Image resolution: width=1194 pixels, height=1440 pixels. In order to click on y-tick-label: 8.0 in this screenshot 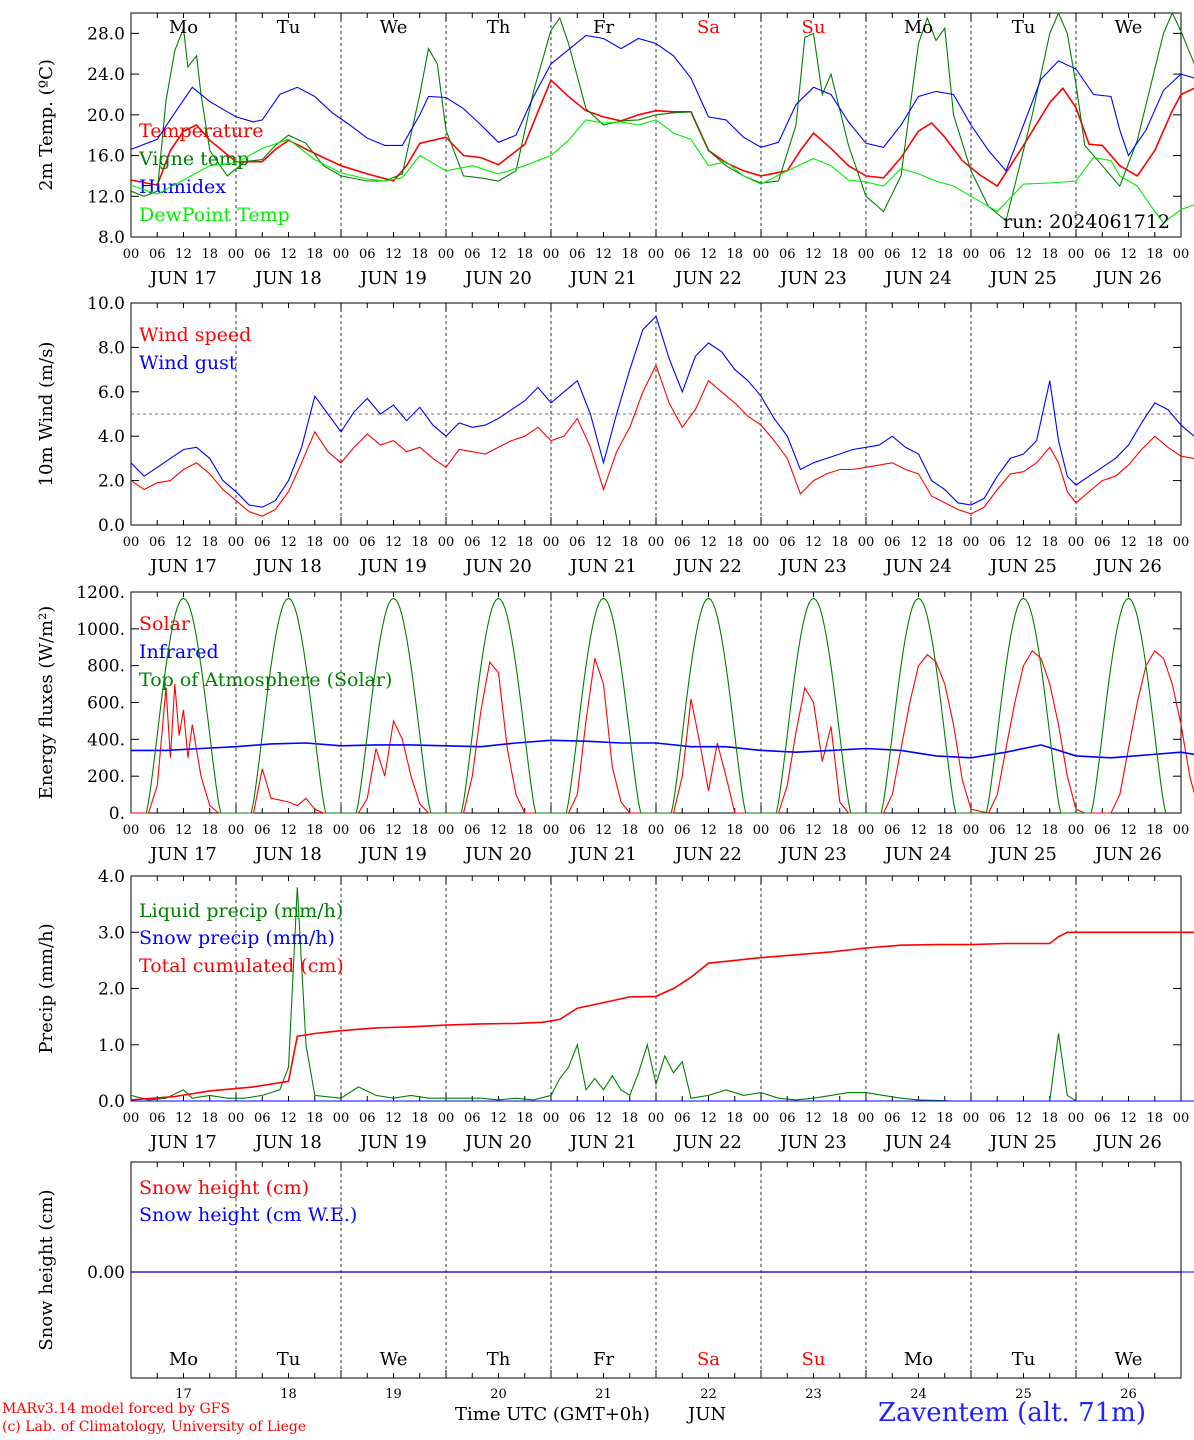, I will do `click(111, 238)`.